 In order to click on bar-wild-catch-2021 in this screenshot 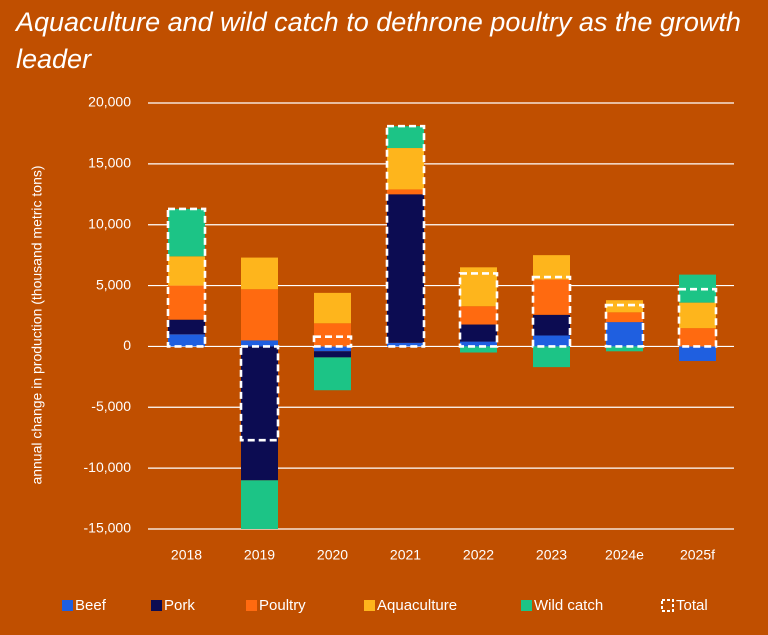, I will do `click(405, 137)`.